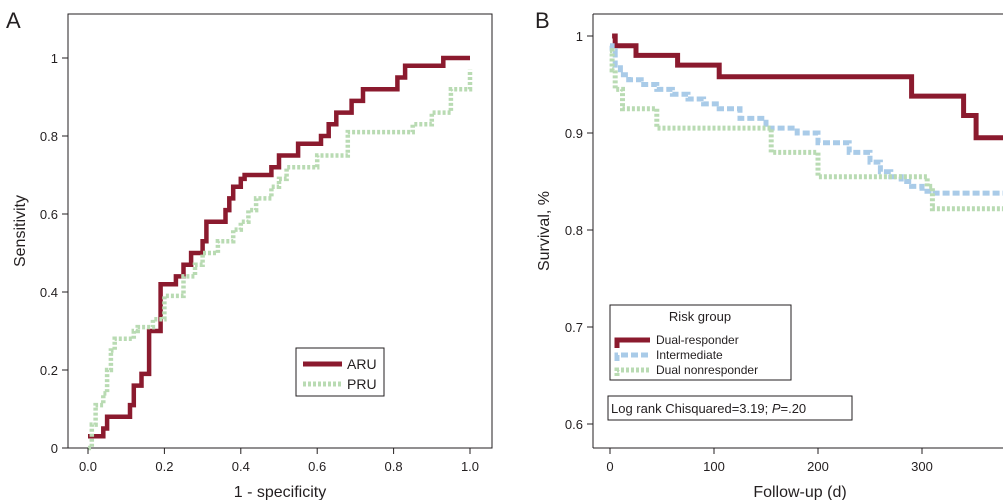 This screenshot has width=1003, height=500. What do you see at coordinates (470, 466) in the screenshot?
I see `x-tick-label: 1.0` at bounding box center [470, 466].